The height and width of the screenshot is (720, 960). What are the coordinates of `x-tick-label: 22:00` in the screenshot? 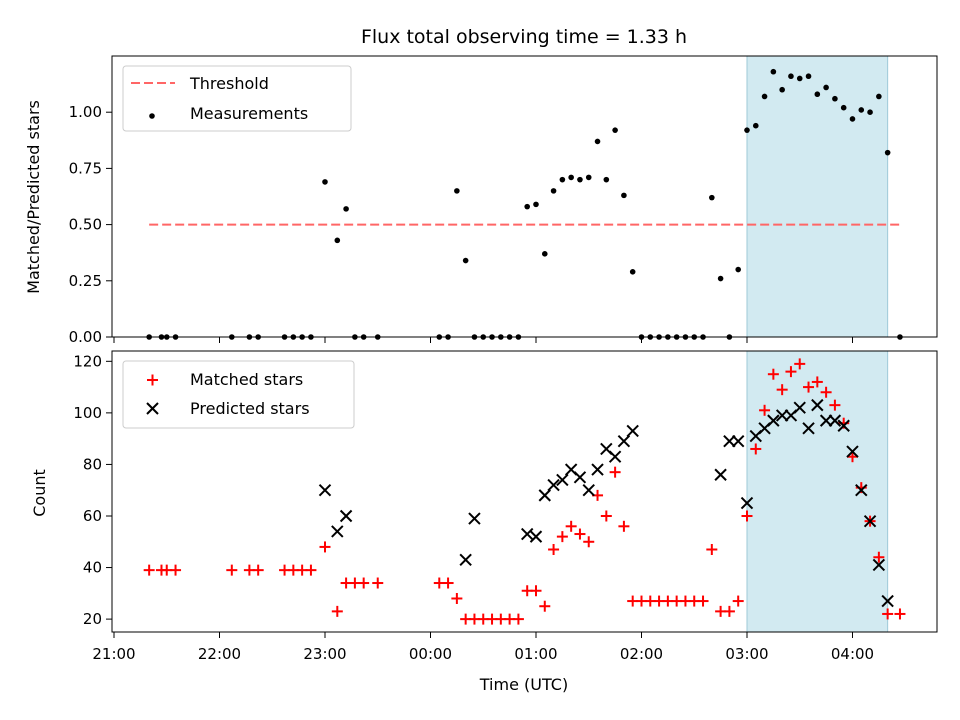 It's located at (219, 654).